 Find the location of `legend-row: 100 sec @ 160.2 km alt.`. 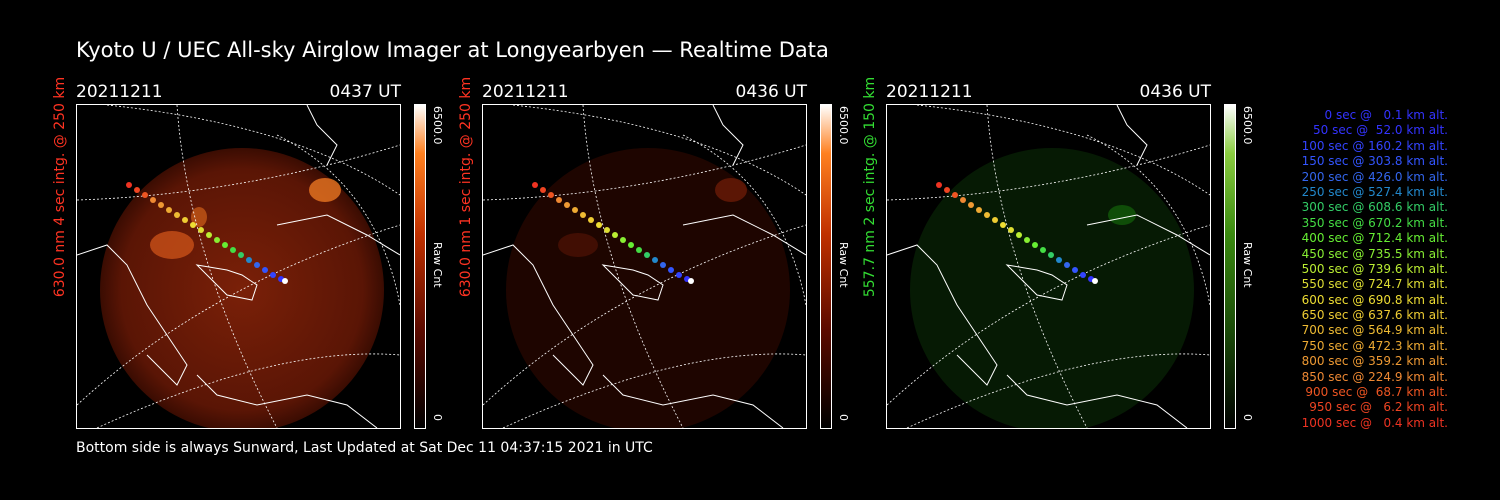

legend-row: 100 sec @ 160.2 km alt. is located at coordinates (1374, 145).